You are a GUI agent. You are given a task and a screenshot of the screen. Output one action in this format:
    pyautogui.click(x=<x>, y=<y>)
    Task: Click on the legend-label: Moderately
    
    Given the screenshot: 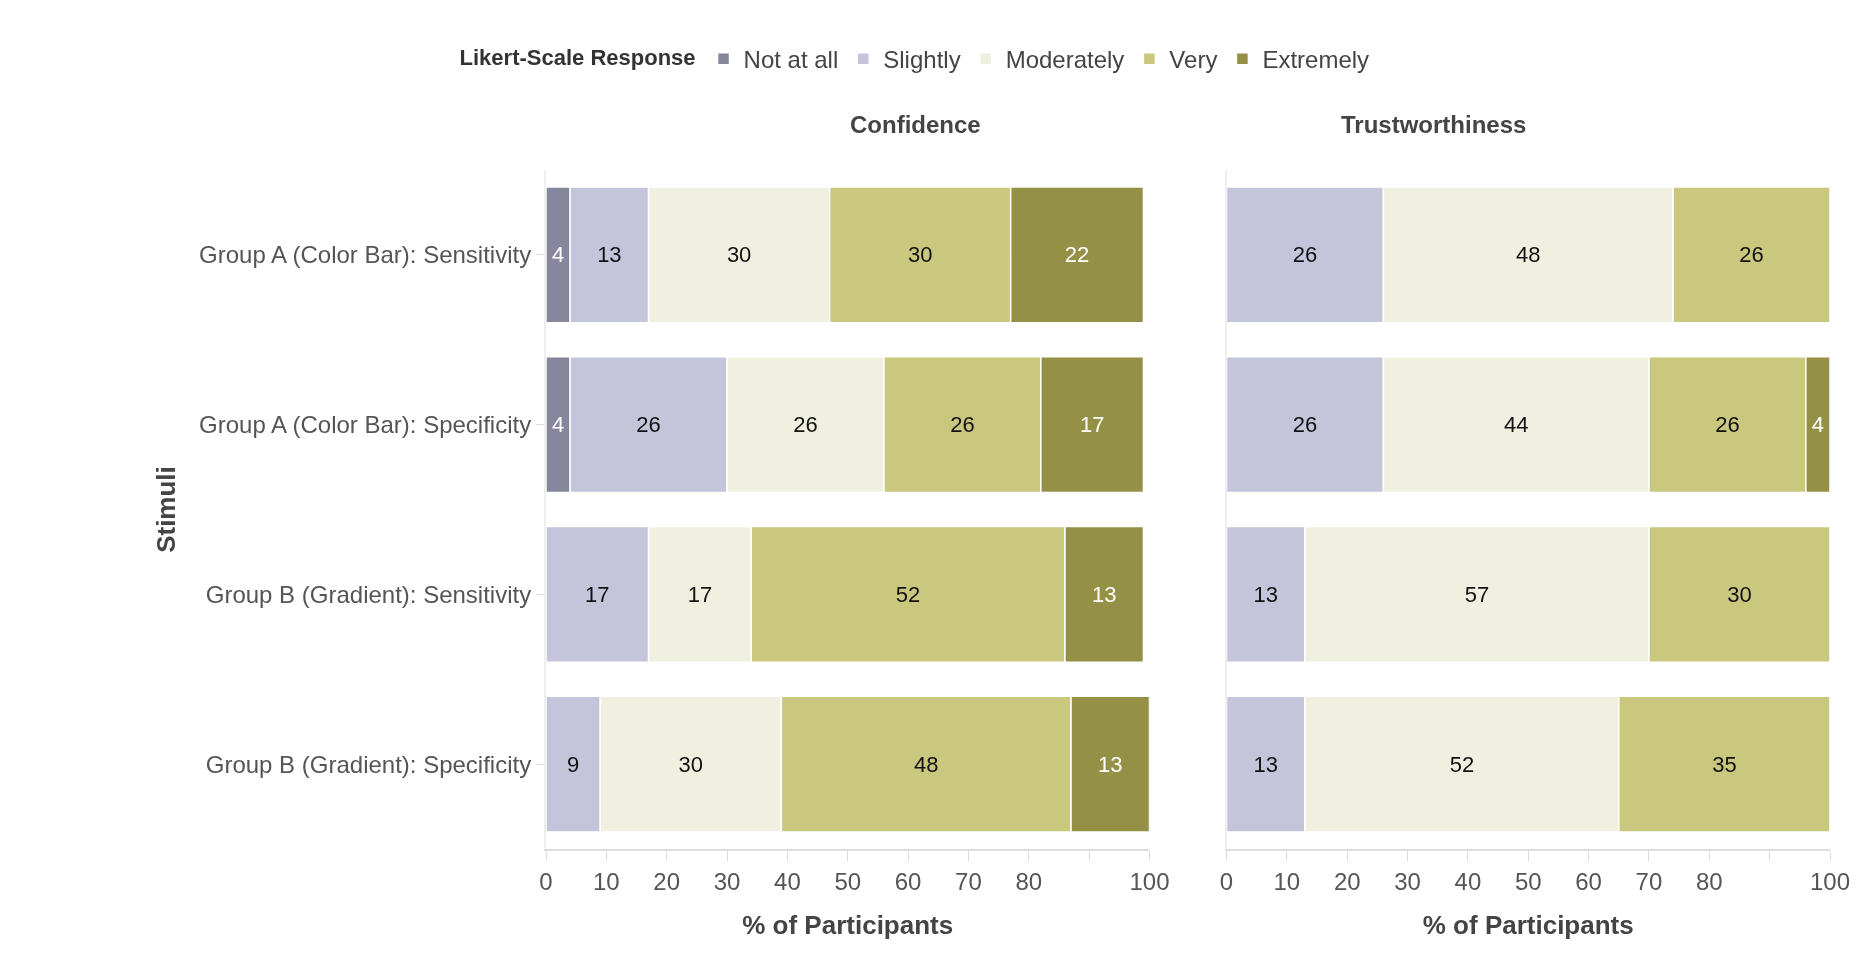 What is the action you would take?
    pyautogui.click(x=1065, y=60)
    